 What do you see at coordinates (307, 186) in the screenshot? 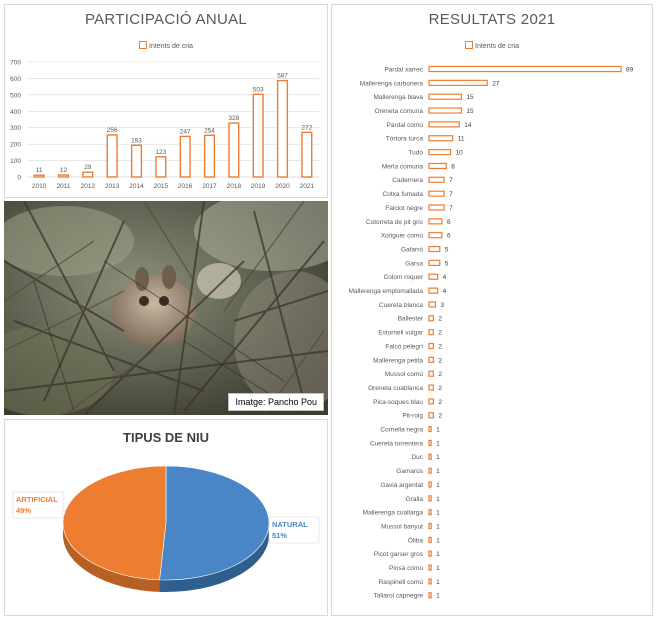
I see `x-tick-label: 2021` at bounding box center [307, 186].